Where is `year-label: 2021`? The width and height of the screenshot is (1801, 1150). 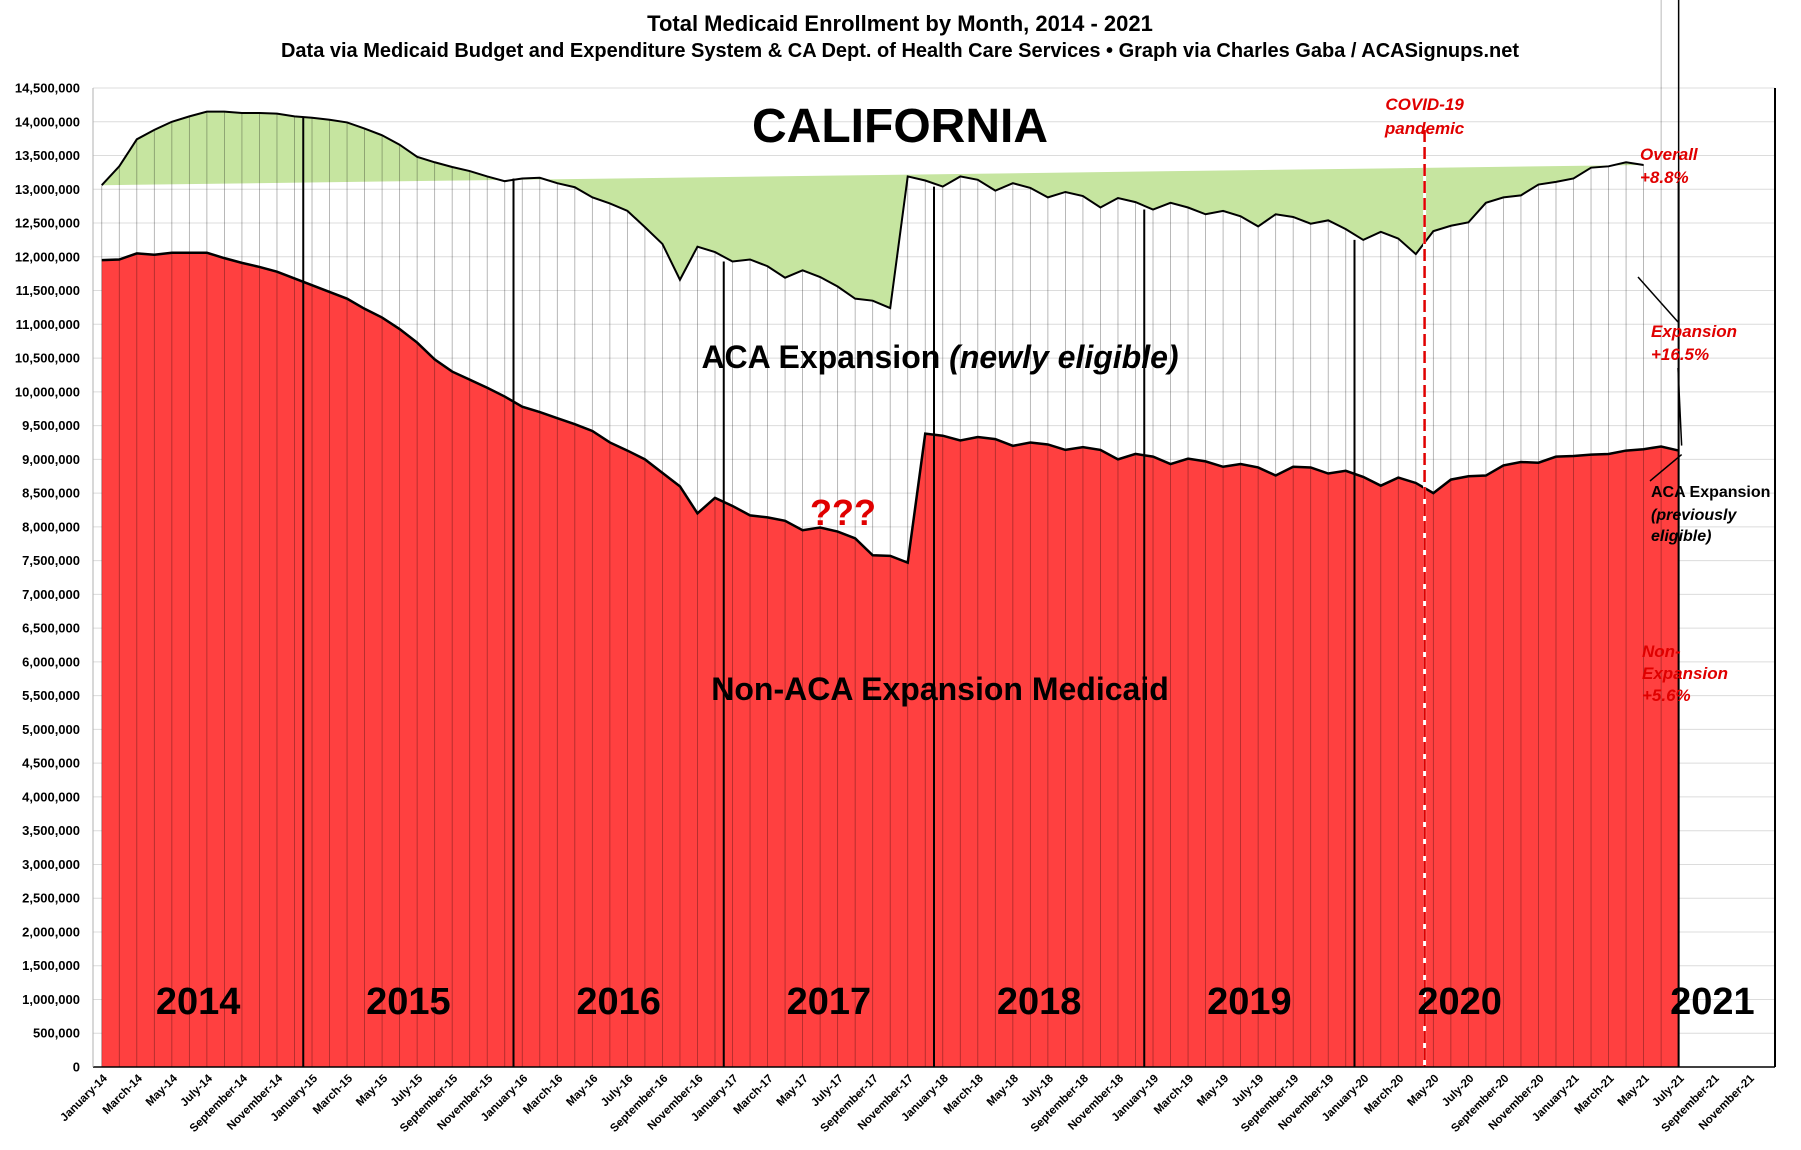 year-label: 2021 is located at coordinates (1712, 1002).